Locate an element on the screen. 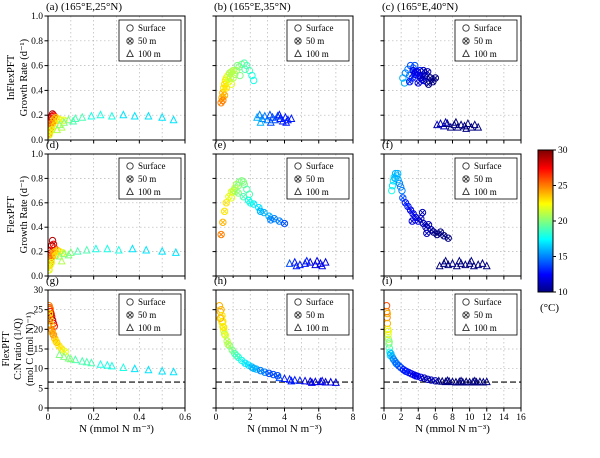  panel-h-heading: (h) is located at coordinates (220, 281).